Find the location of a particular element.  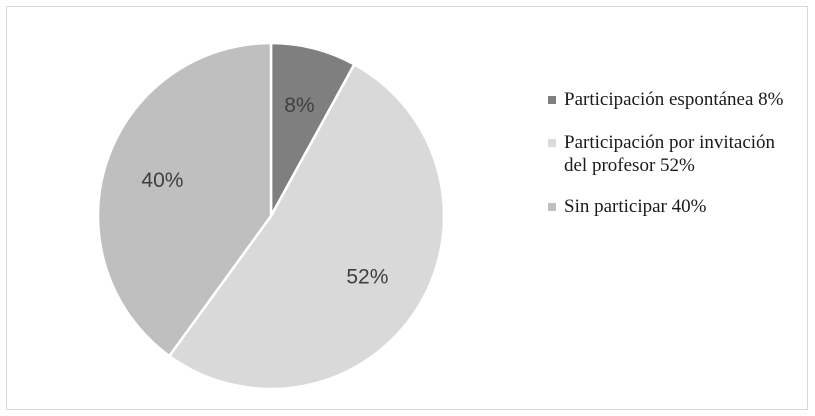

legend-item-espontanea: Participación espontánea 8% is located at coordinates (673, 99).